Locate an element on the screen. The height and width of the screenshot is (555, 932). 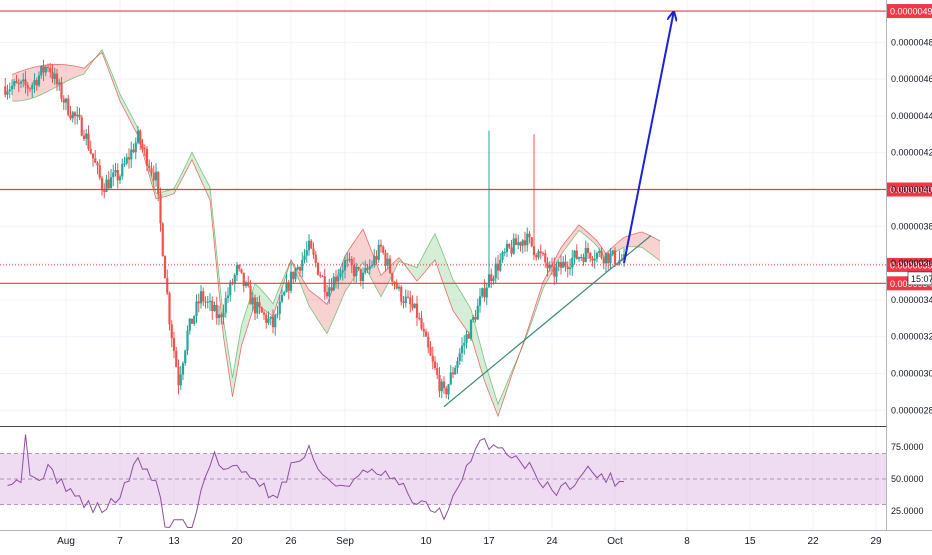
time-tick-label: Aug is located at coordinates (66, 541).